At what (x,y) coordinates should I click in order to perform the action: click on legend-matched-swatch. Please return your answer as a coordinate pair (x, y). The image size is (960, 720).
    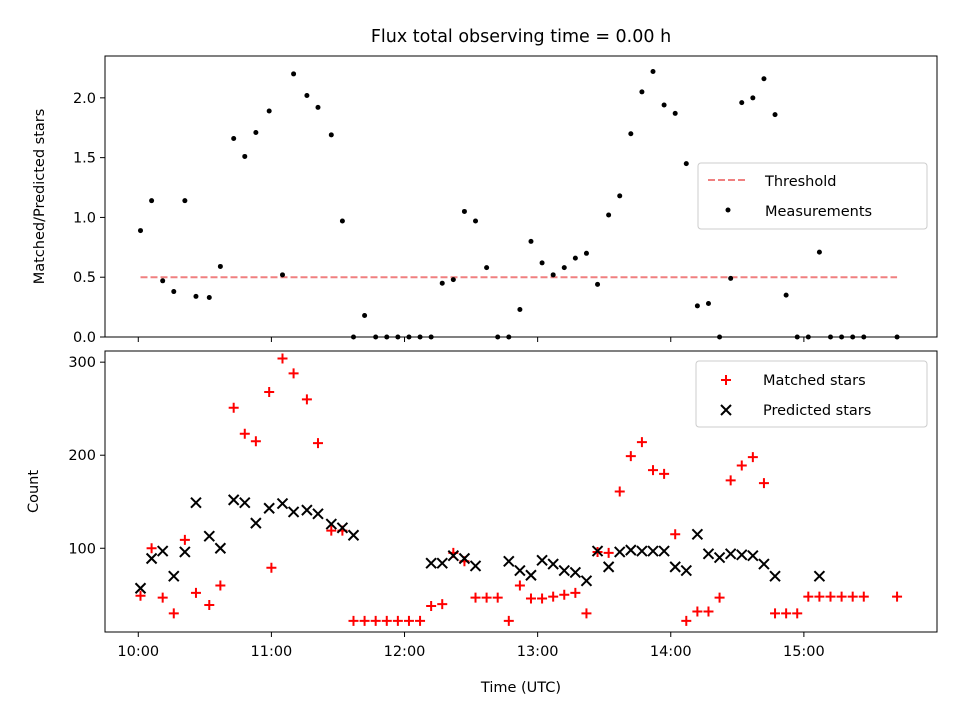
    Looking at the image, I should click on (726, 380).